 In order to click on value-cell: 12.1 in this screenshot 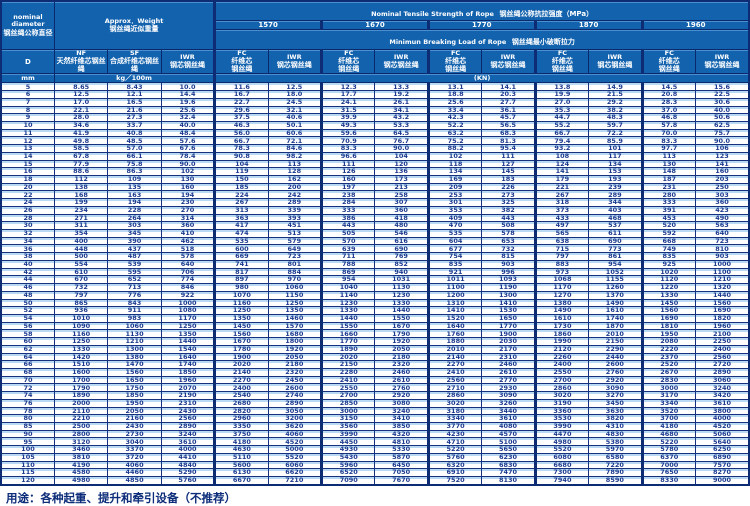, I will do `click(134, 94)`.